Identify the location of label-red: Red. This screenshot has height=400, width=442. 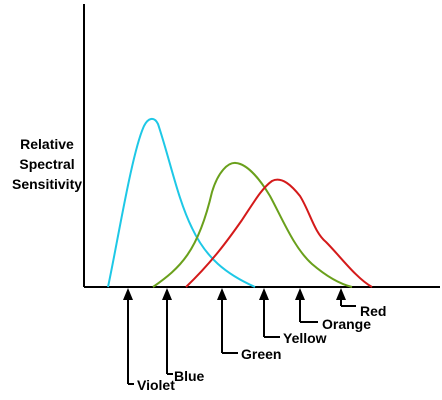
(373, 311).